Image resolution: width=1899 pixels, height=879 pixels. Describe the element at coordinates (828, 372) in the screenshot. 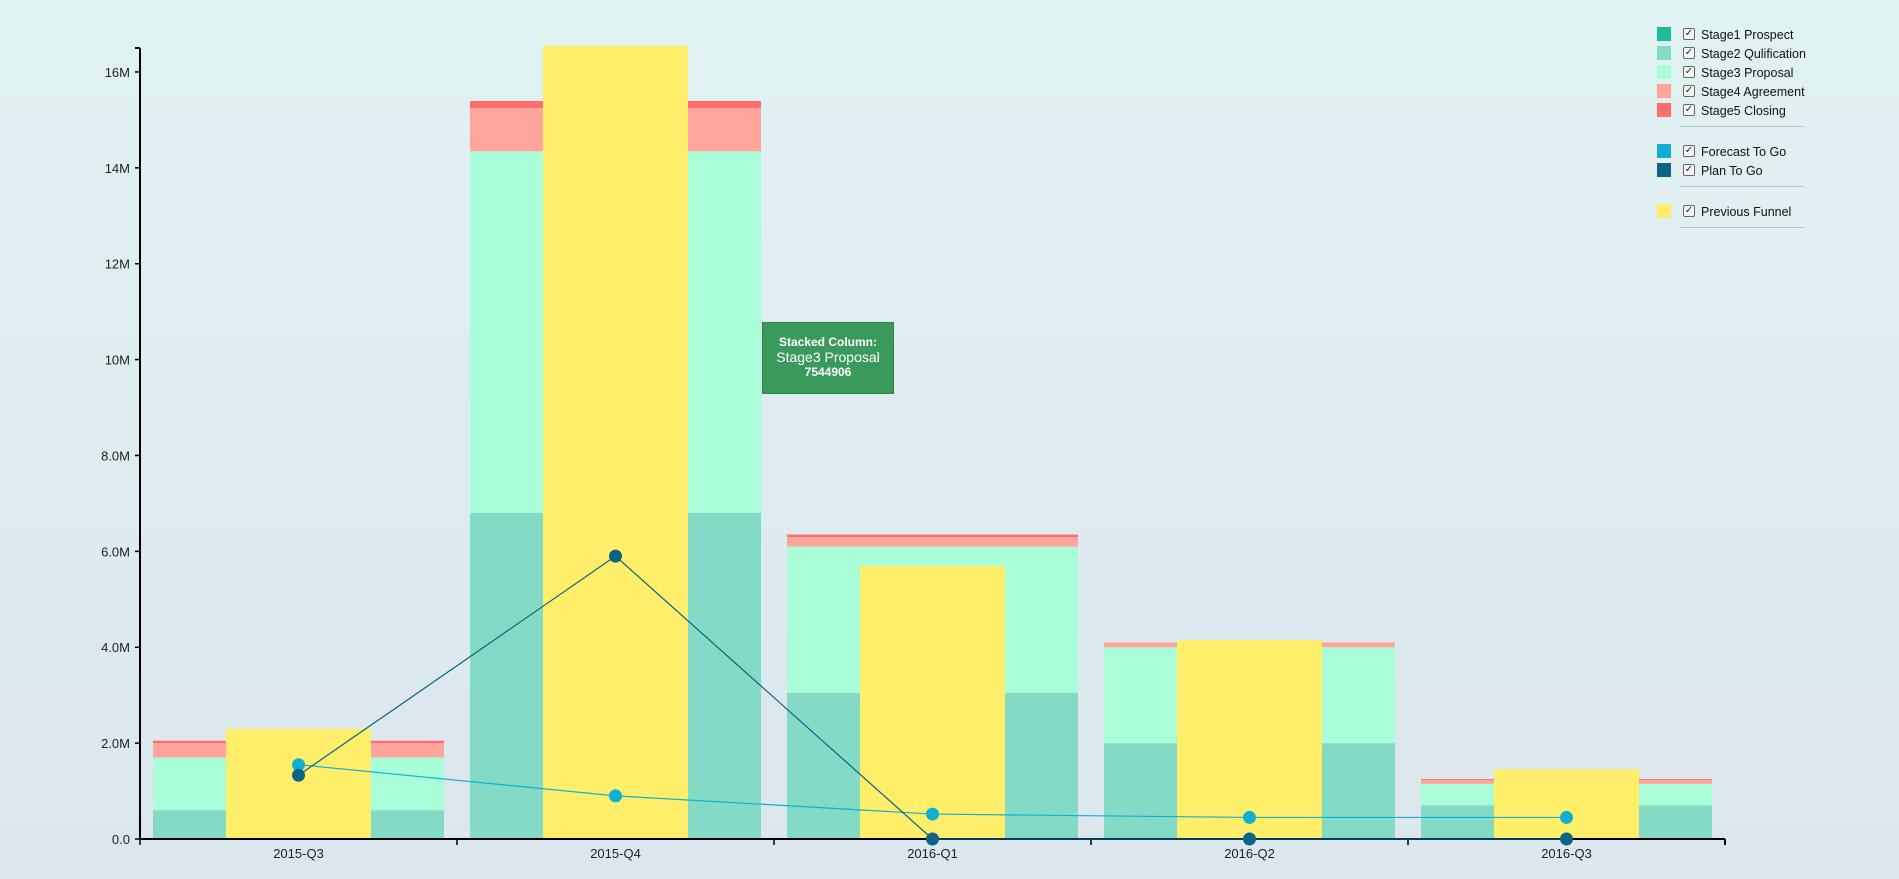

I see `tooltip-value: 7544906` at that location.